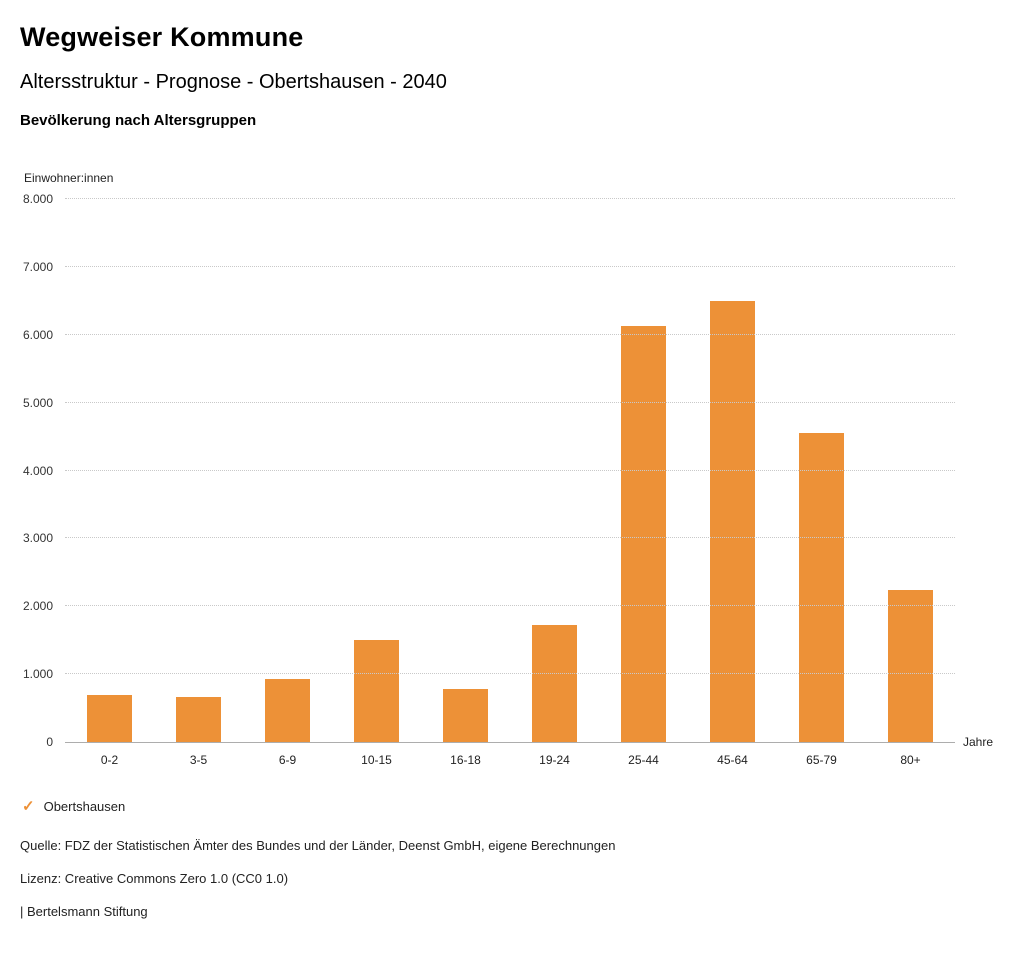 The width and height of the screenshot is (1024, 968). I want to click on y-tick-label: 2.000, so click(37, 606).